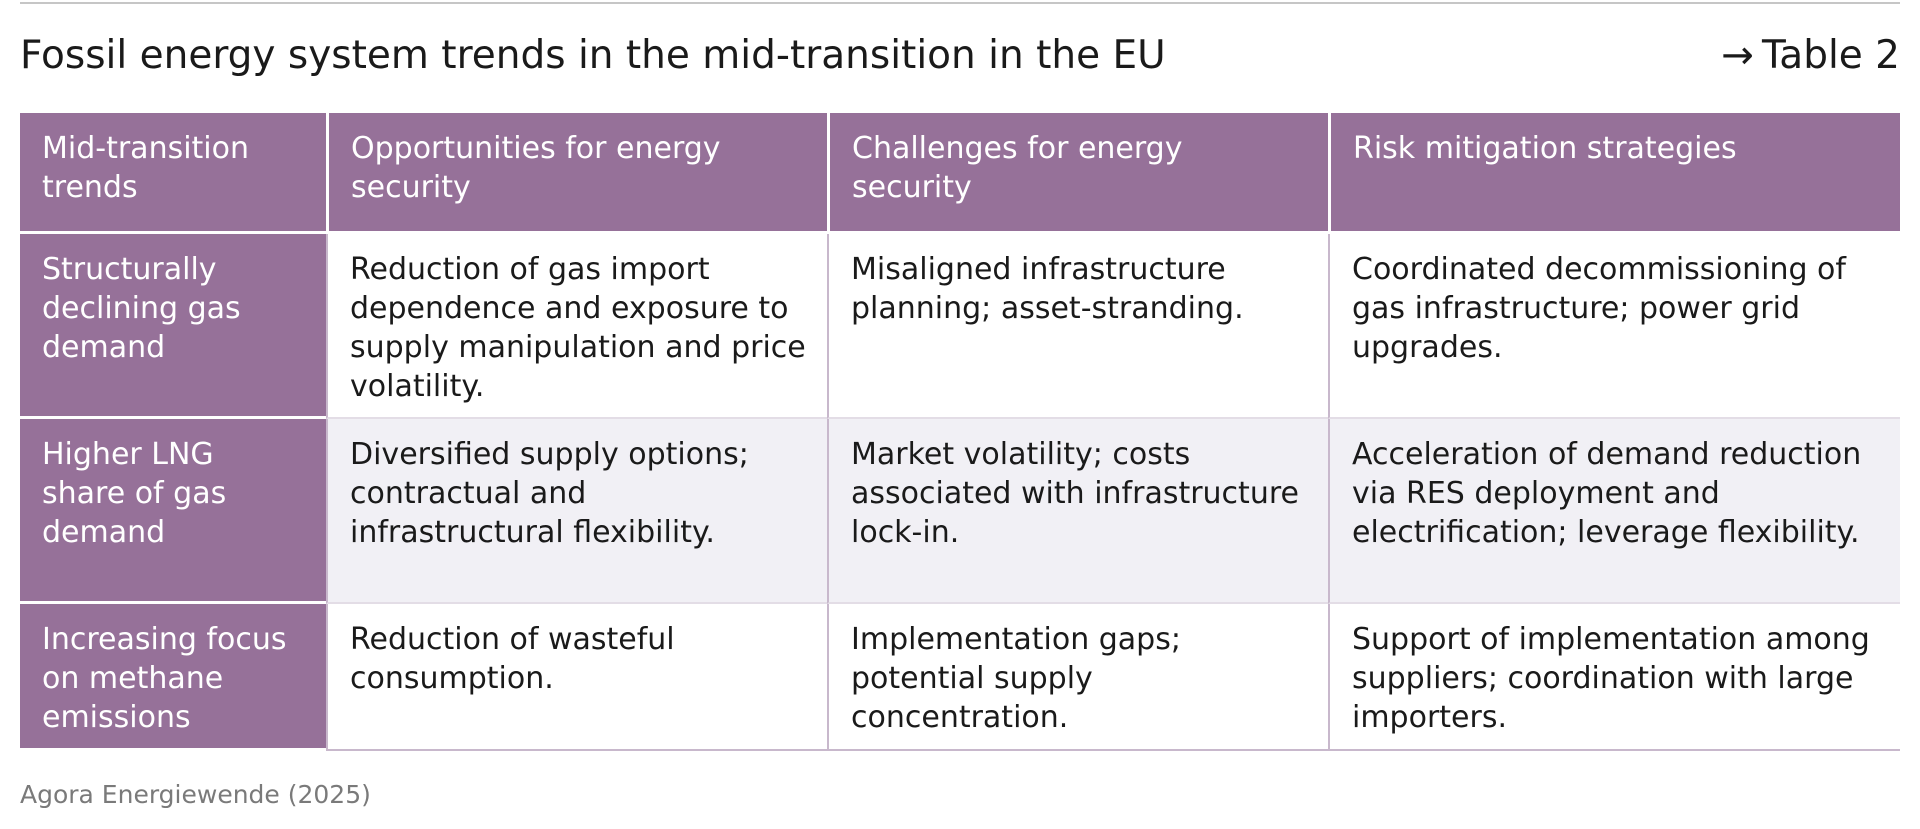  I want to click on header-challenges: Challenges for energy security, so click(1077, 173).